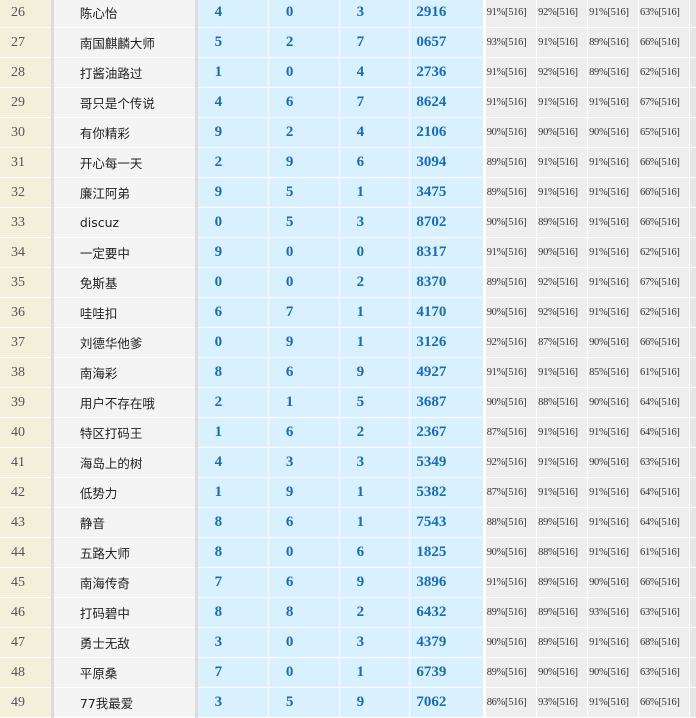 Image resolution: width=696 pixels, height=718 pixels. Describe the element at coordinates (375, 402) in the screenshot. I see `digit-3-cell: 5` at that location.